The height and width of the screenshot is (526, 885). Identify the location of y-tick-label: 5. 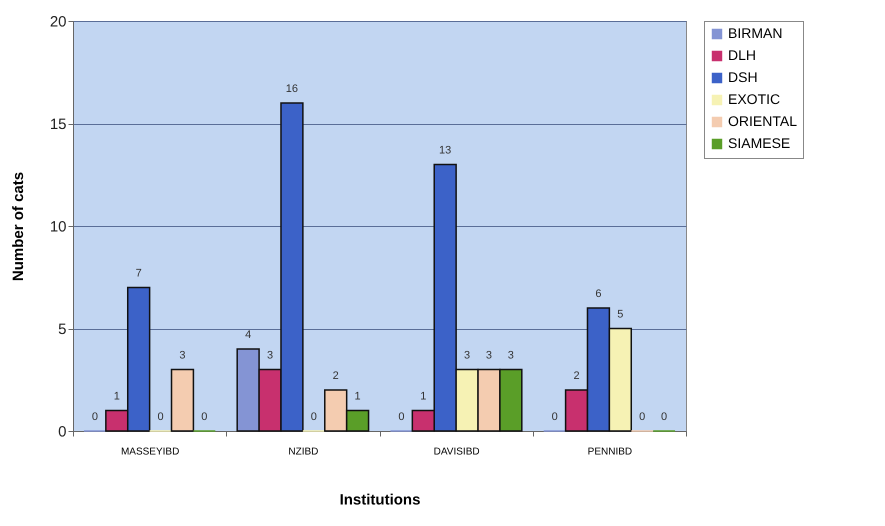
(62, 329).